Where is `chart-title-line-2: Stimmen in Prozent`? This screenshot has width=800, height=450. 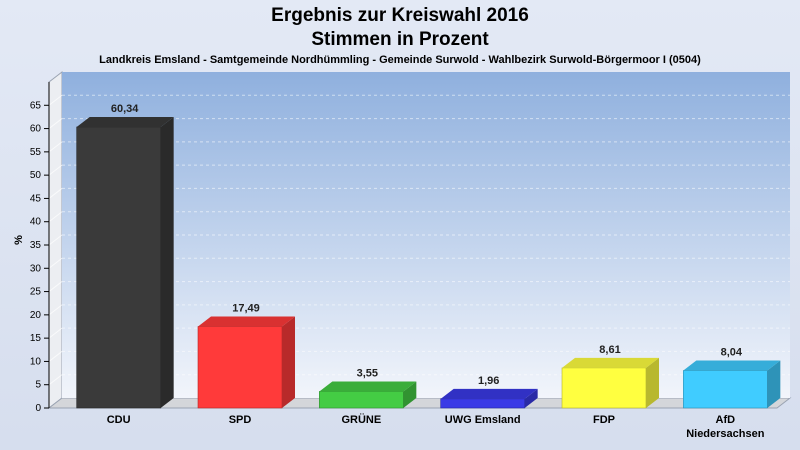 chart-title-line-2: Stimmen in Prozent is located at coordinates (400, 39).